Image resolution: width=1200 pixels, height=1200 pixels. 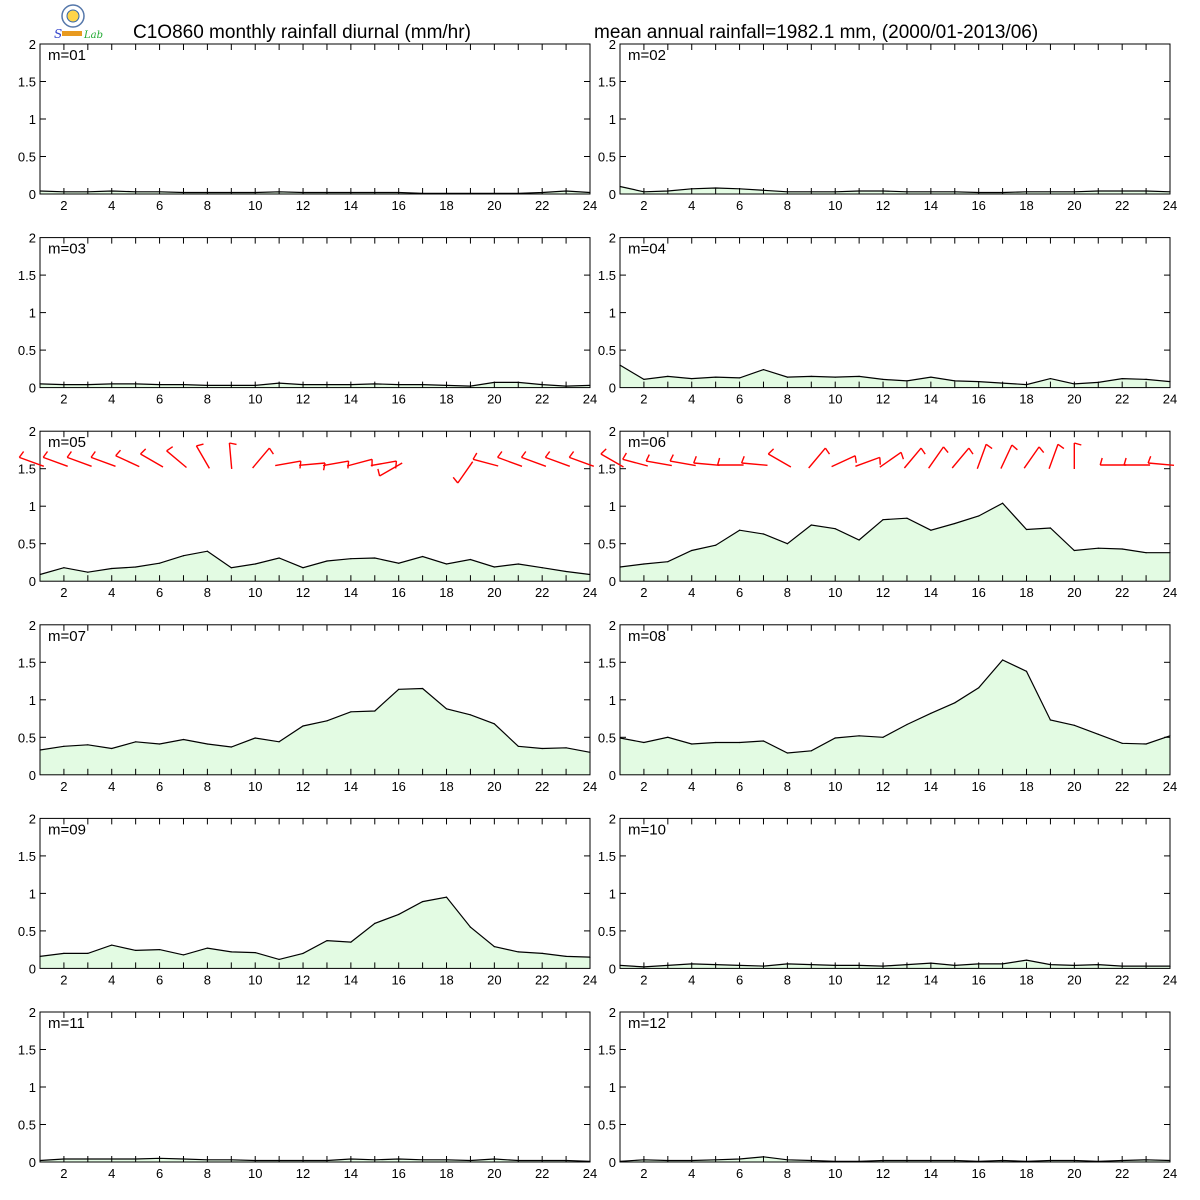 I want to click on panel-label: m=08, so click(x=647, y=636).